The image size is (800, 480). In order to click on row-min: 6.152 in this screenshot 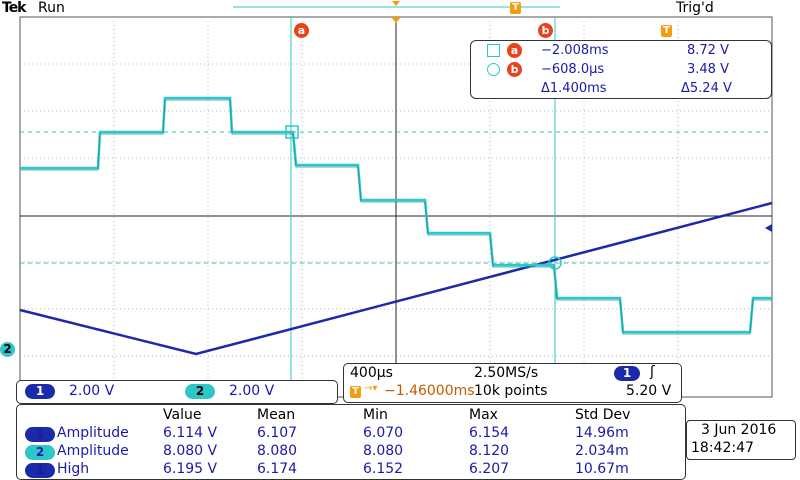, I will do `click(383, 469)`.